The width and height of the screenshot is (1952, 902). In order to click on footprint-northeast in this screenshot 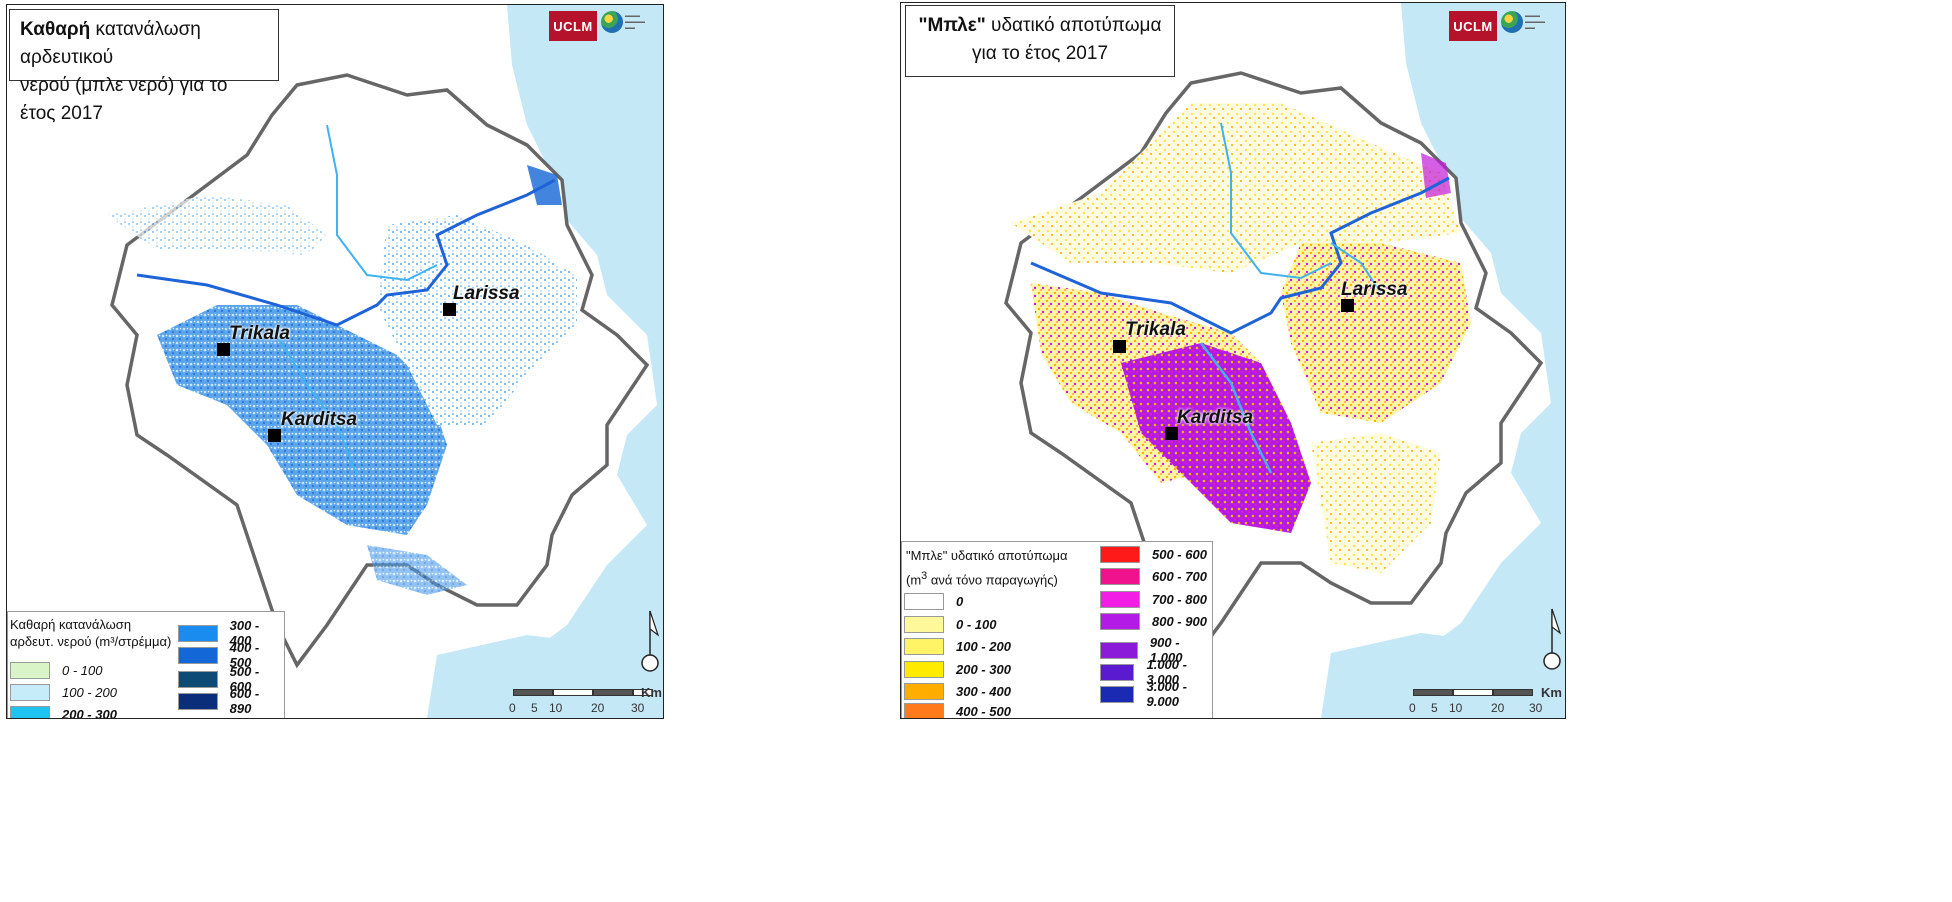, I will do `click(1436, 175)`.